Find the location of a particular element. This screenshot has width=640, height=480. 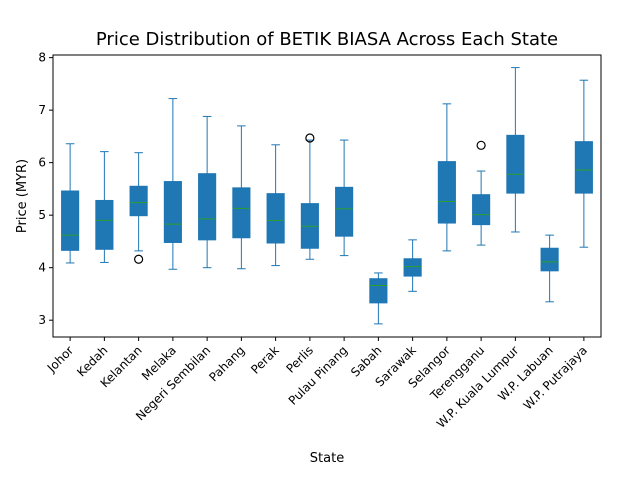

y-axis-label: Price (MYR) is located at coordinates (22, 196).